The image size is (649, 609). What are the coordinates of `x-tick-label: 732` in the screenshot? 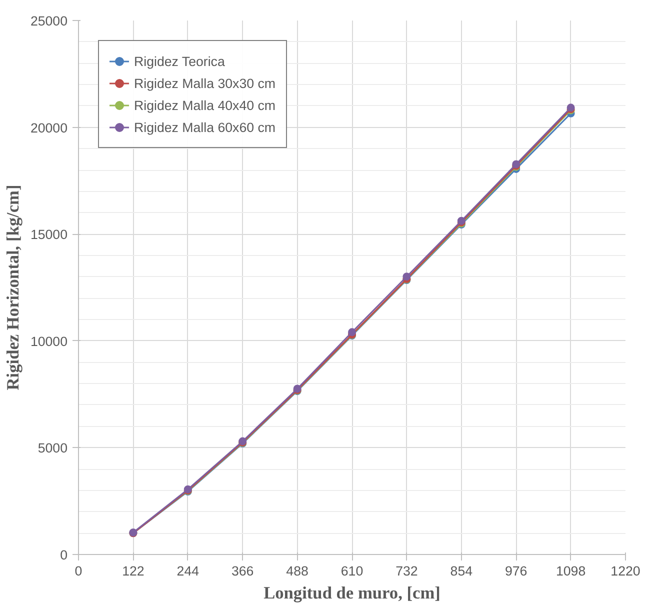 It's located at (407, 571).